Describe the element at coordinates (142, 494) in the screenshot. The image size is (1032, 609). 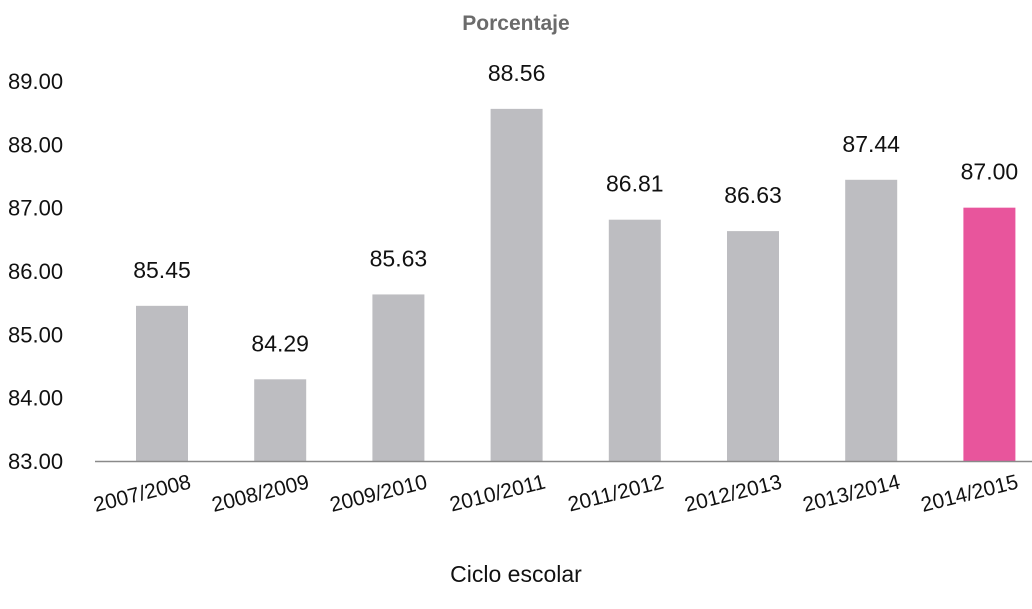
I see `x-tick-label: 2007/2008` at that location.